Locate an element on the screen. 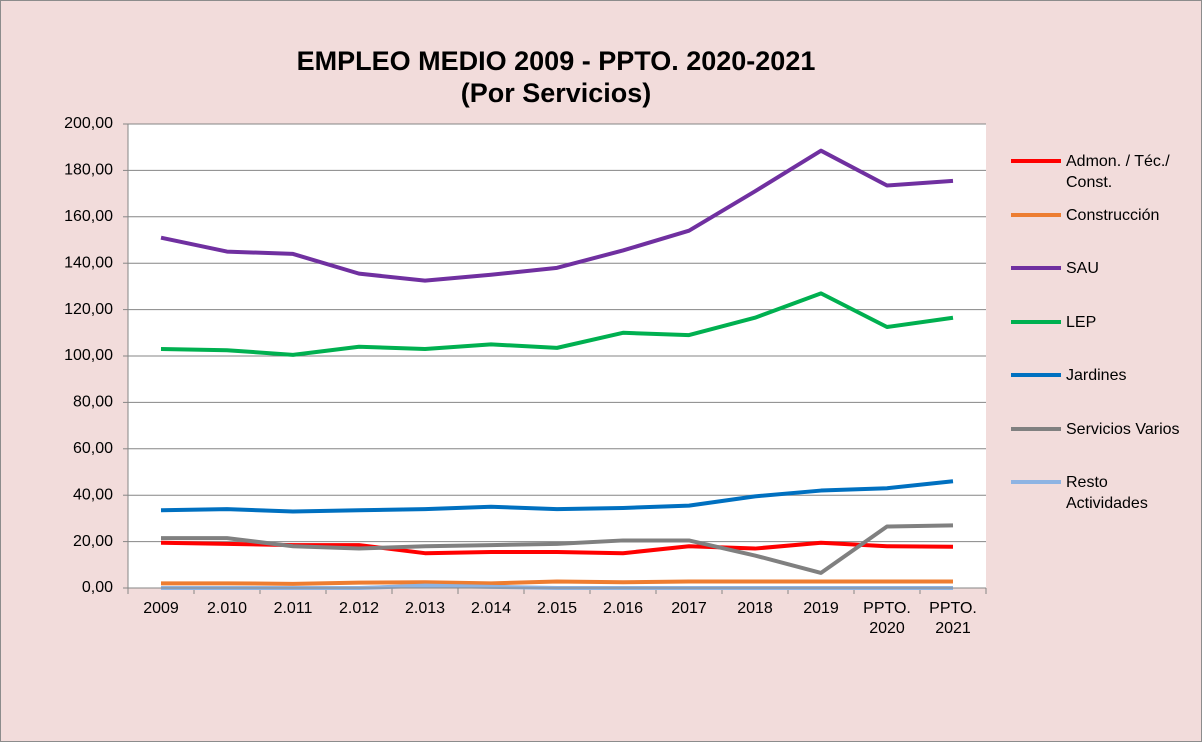 The height and width of the screenshot is (742, 1202). y-tick-label: 60,00 is located at coordinates (93, 448).